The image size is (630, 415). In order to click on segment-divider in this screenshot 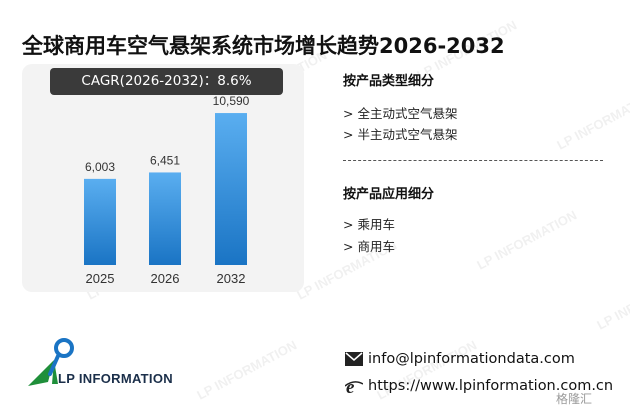, I will do `click(473, 160)`.